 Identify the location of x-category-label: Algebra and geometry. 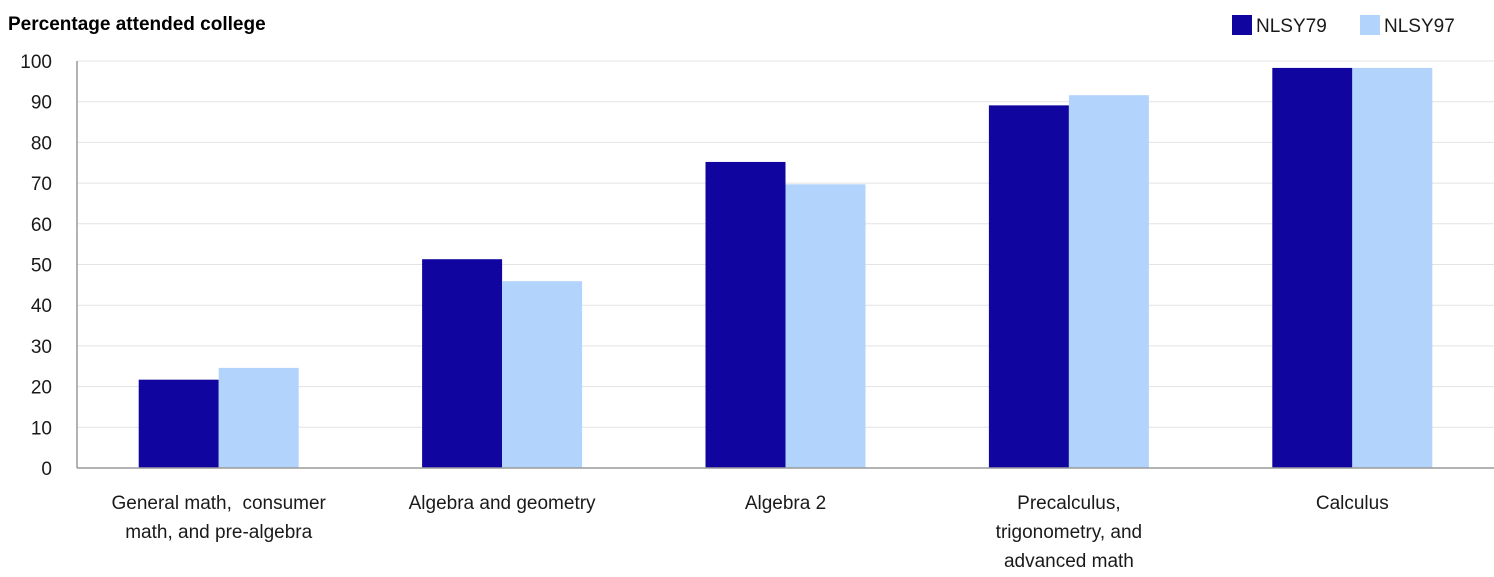
(502, 503).